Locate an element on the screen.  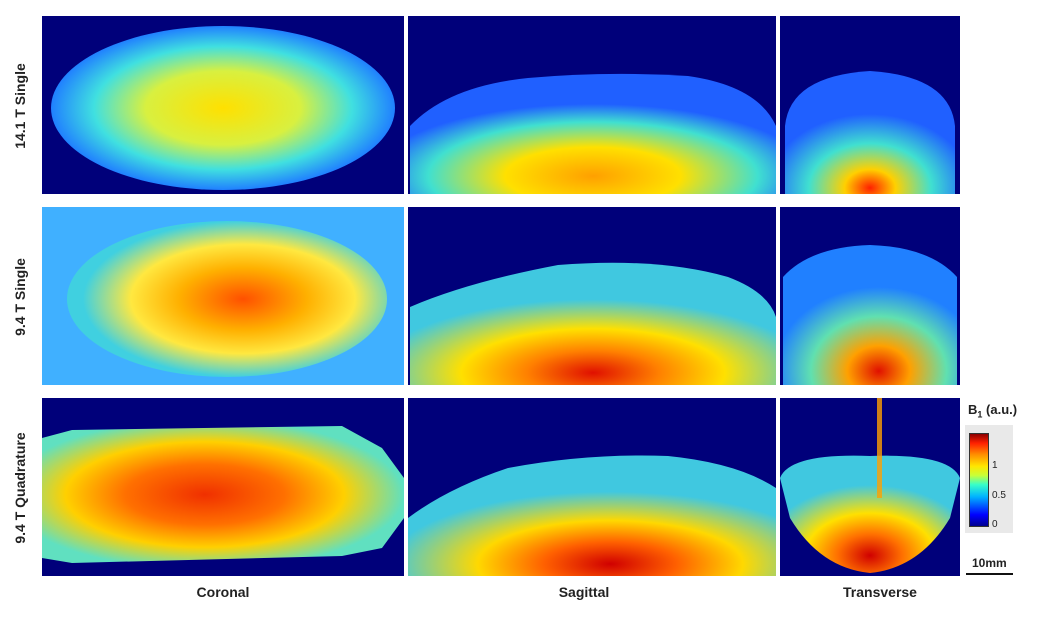
col-label-coronal: Coronal is located at coordinates (223, 592).